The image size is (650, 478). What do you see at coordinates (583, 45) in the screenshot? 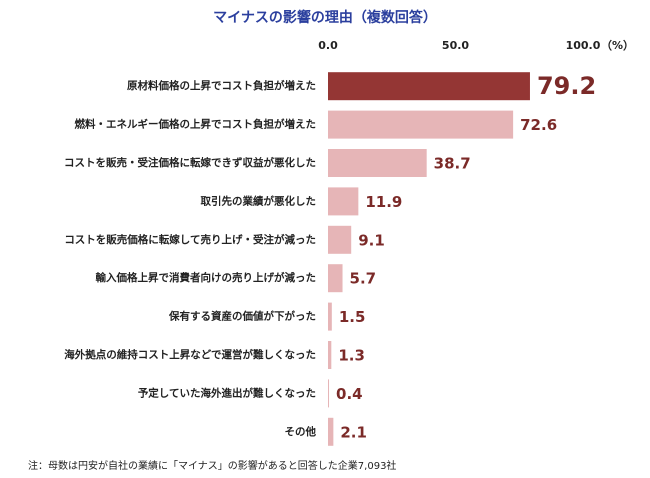
I see `x-tick-label: 100.0` at bounding box center [583, 45].